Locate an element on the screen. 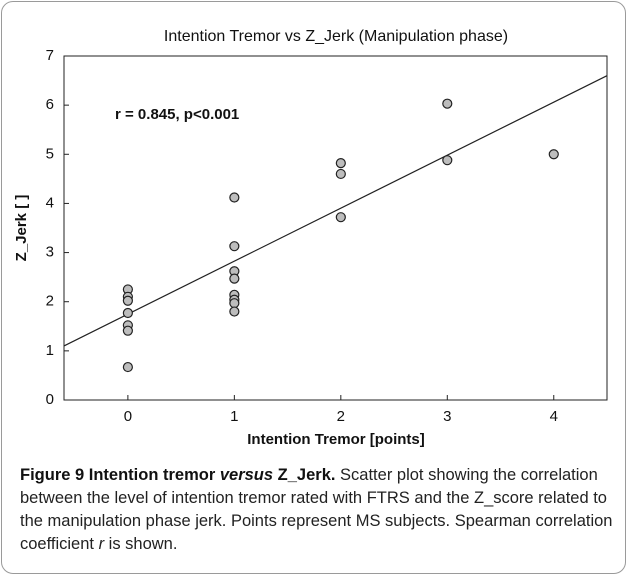 The width and height of the screenshot is (629, 577). caption-label-end: Z_Jerk. is located at coordinates (304, 475).